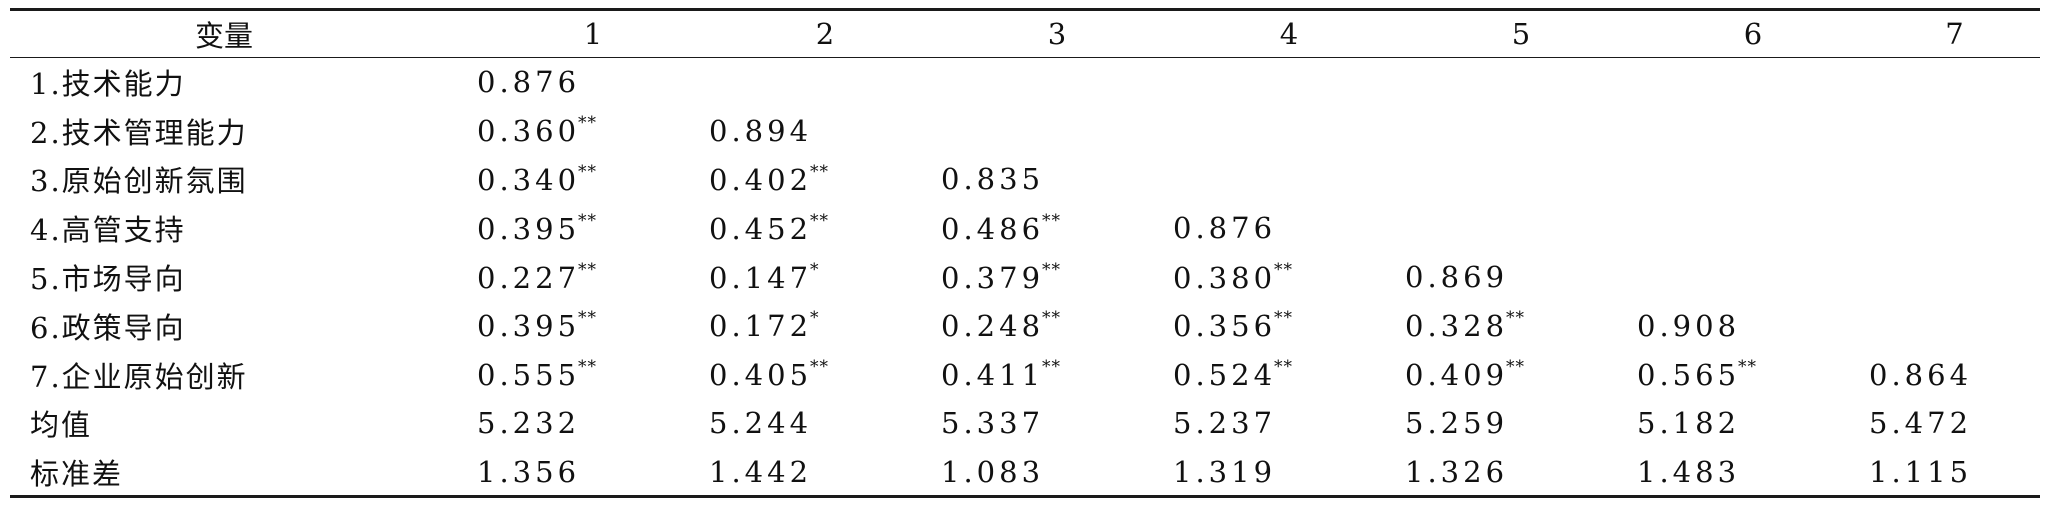  I want to click on table-cell: 0.379**, so click(1057, 277).